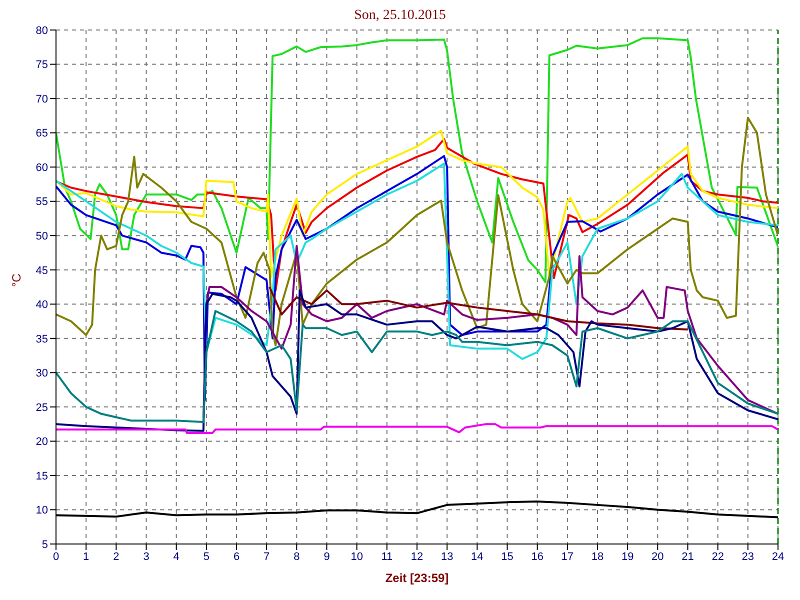 Image resolution: width=800 pixels, height=600 pixels. I want to click on x-tick-label: 1, so click(86, 556).